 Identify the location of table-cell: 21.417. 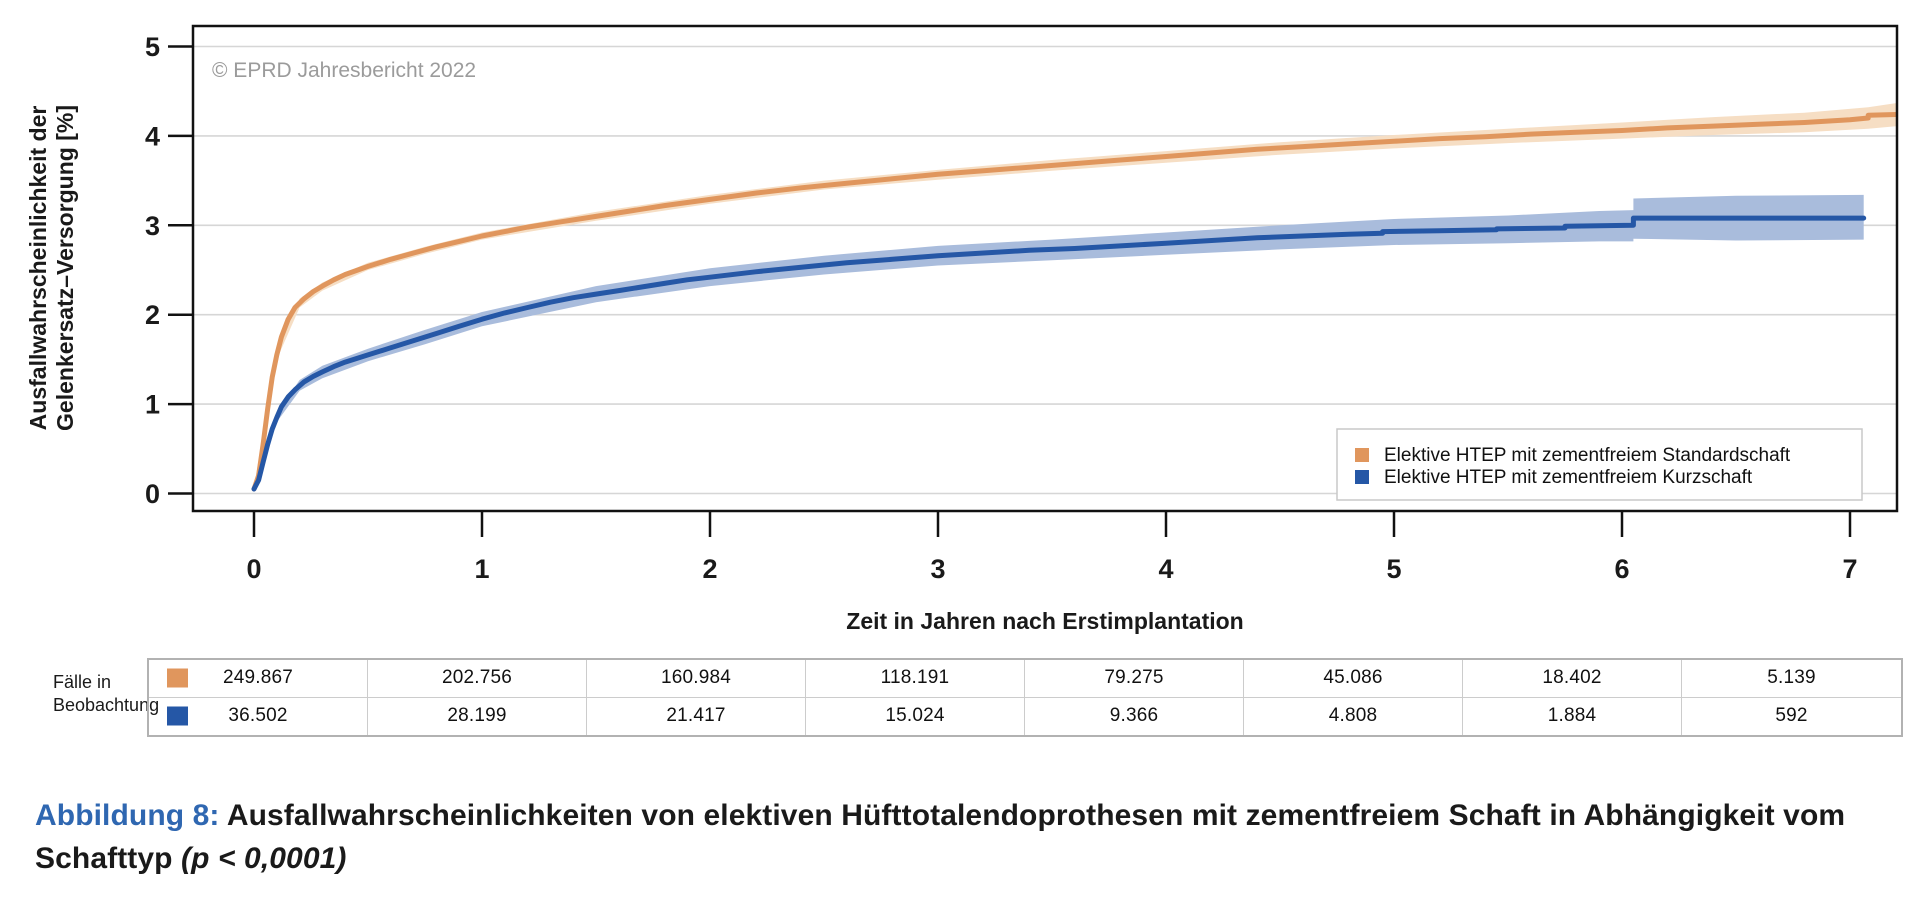
(696, 716).